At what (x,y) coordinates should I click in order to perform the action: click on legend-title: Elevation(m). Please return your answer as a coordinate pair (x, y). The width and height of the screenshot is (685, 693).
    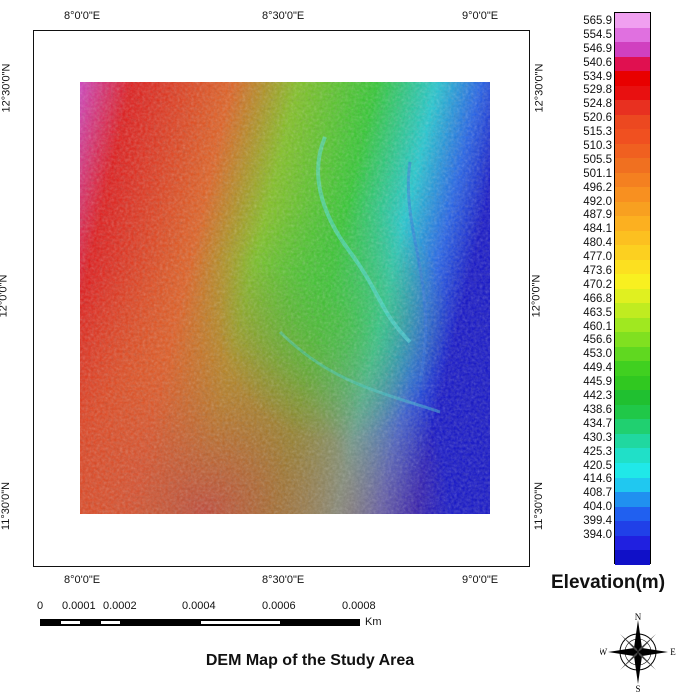
    Looking at the image, I should click on (608, 582).